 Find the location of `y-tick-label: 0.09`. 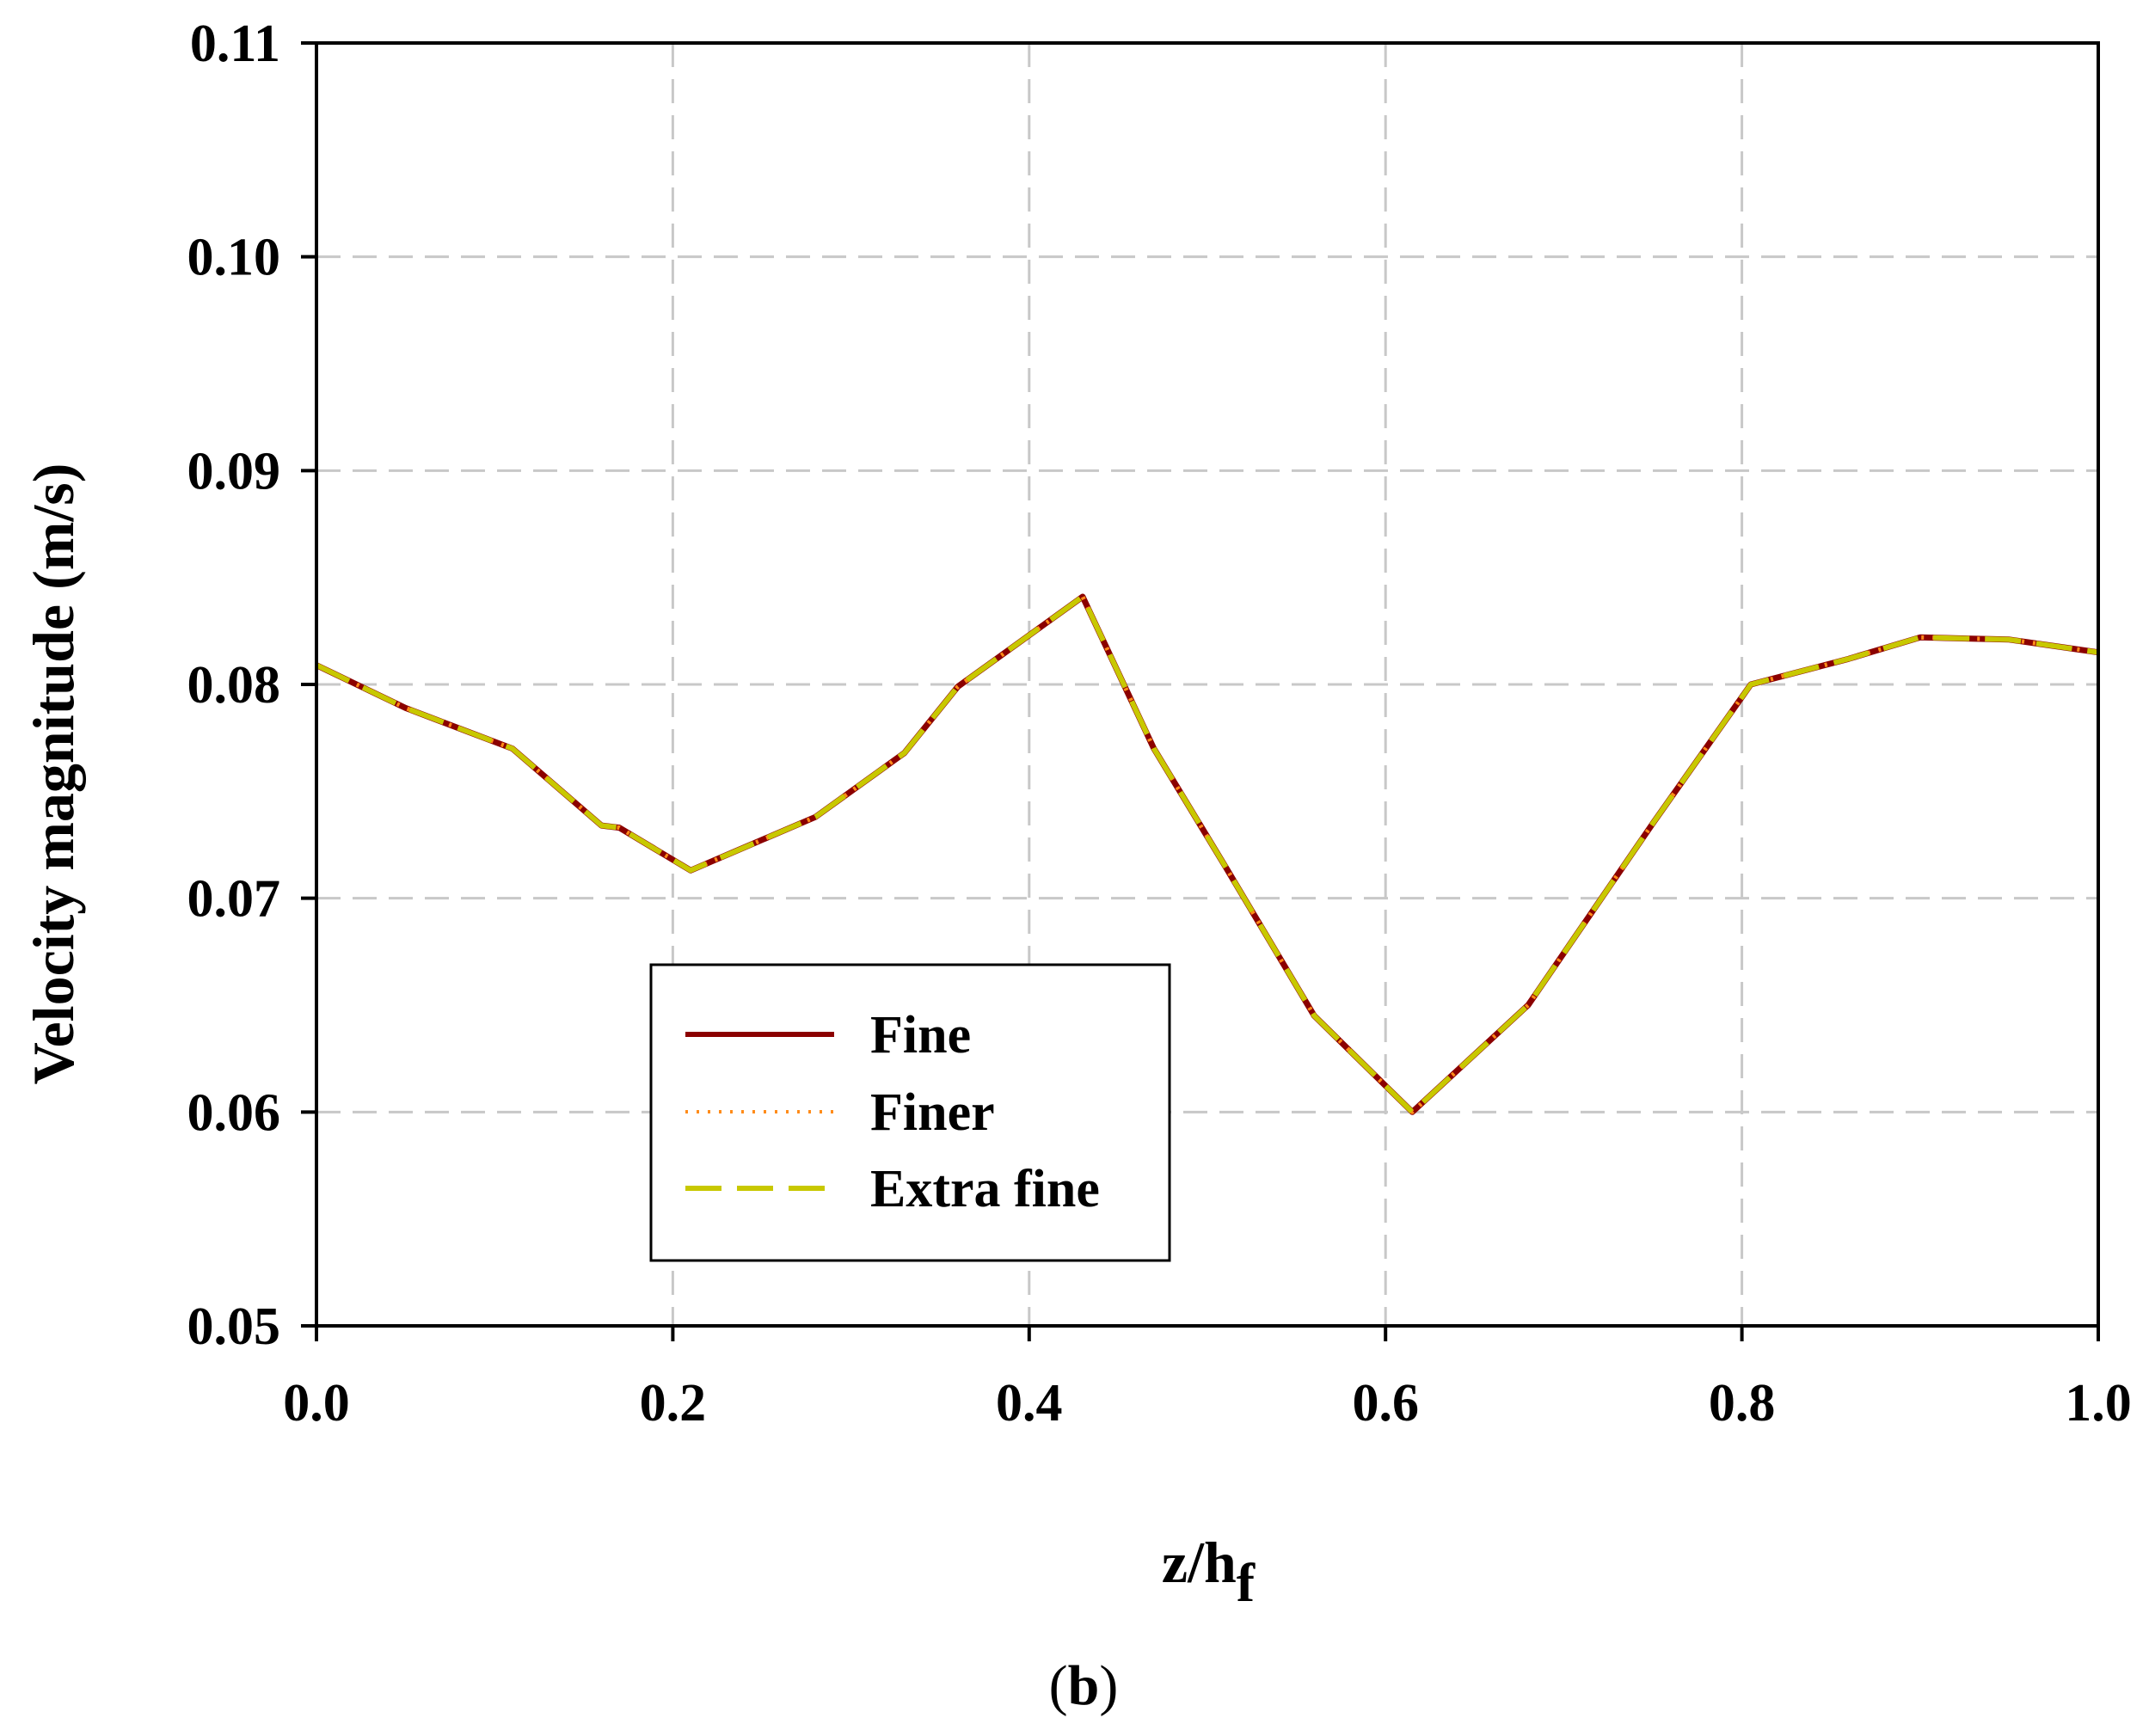

y-tick-label: 0.09 is located at coordinates (234, 471).